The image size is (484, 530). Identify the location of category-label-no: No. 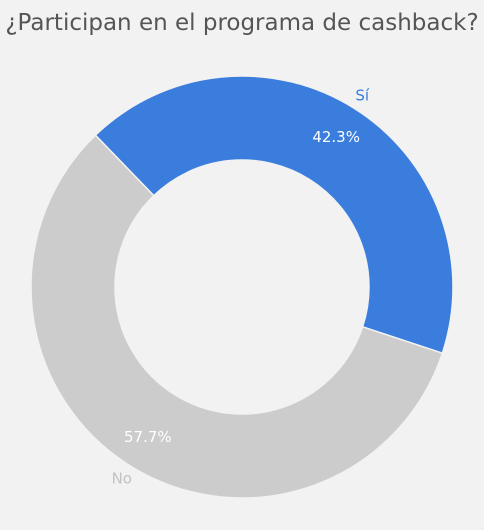
(122, 478).